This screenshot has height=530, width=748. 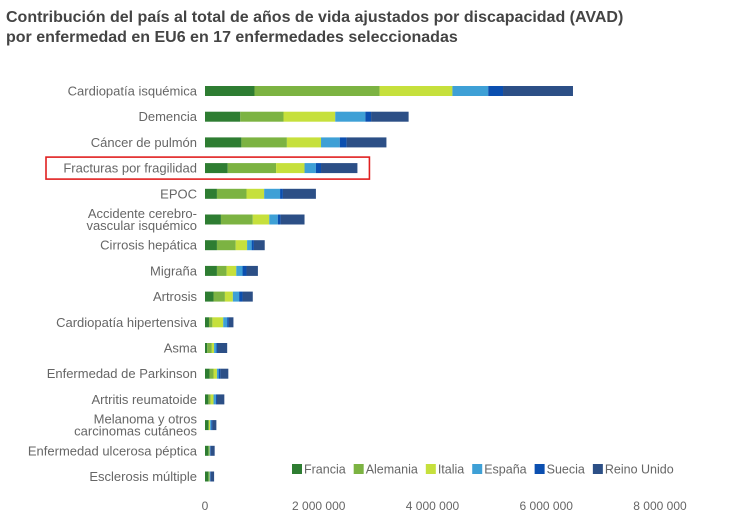 I want to click on x-axis: 0 2 000 000 4 000 000 6 000 000 8 000 000, so click(x=444, y=506).